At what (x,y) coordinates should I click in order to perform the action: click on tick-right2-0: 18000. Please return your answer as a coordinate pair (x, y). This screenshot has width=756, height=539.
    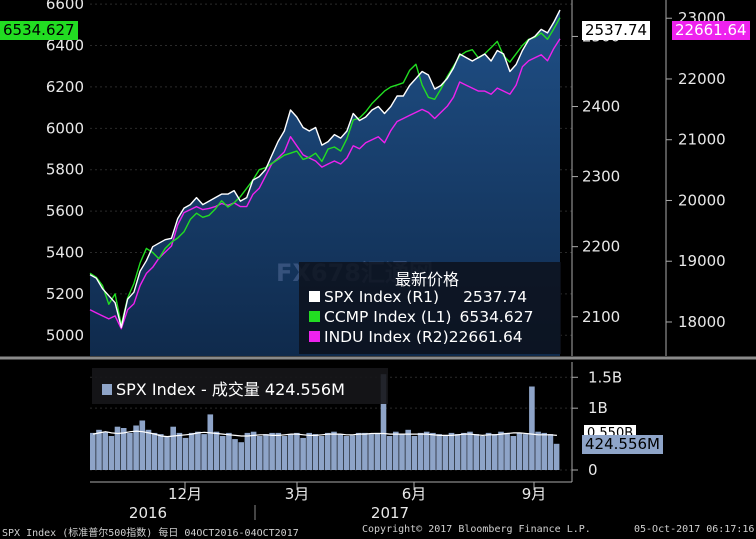
    Looking at the image, I should click on (702, 322).